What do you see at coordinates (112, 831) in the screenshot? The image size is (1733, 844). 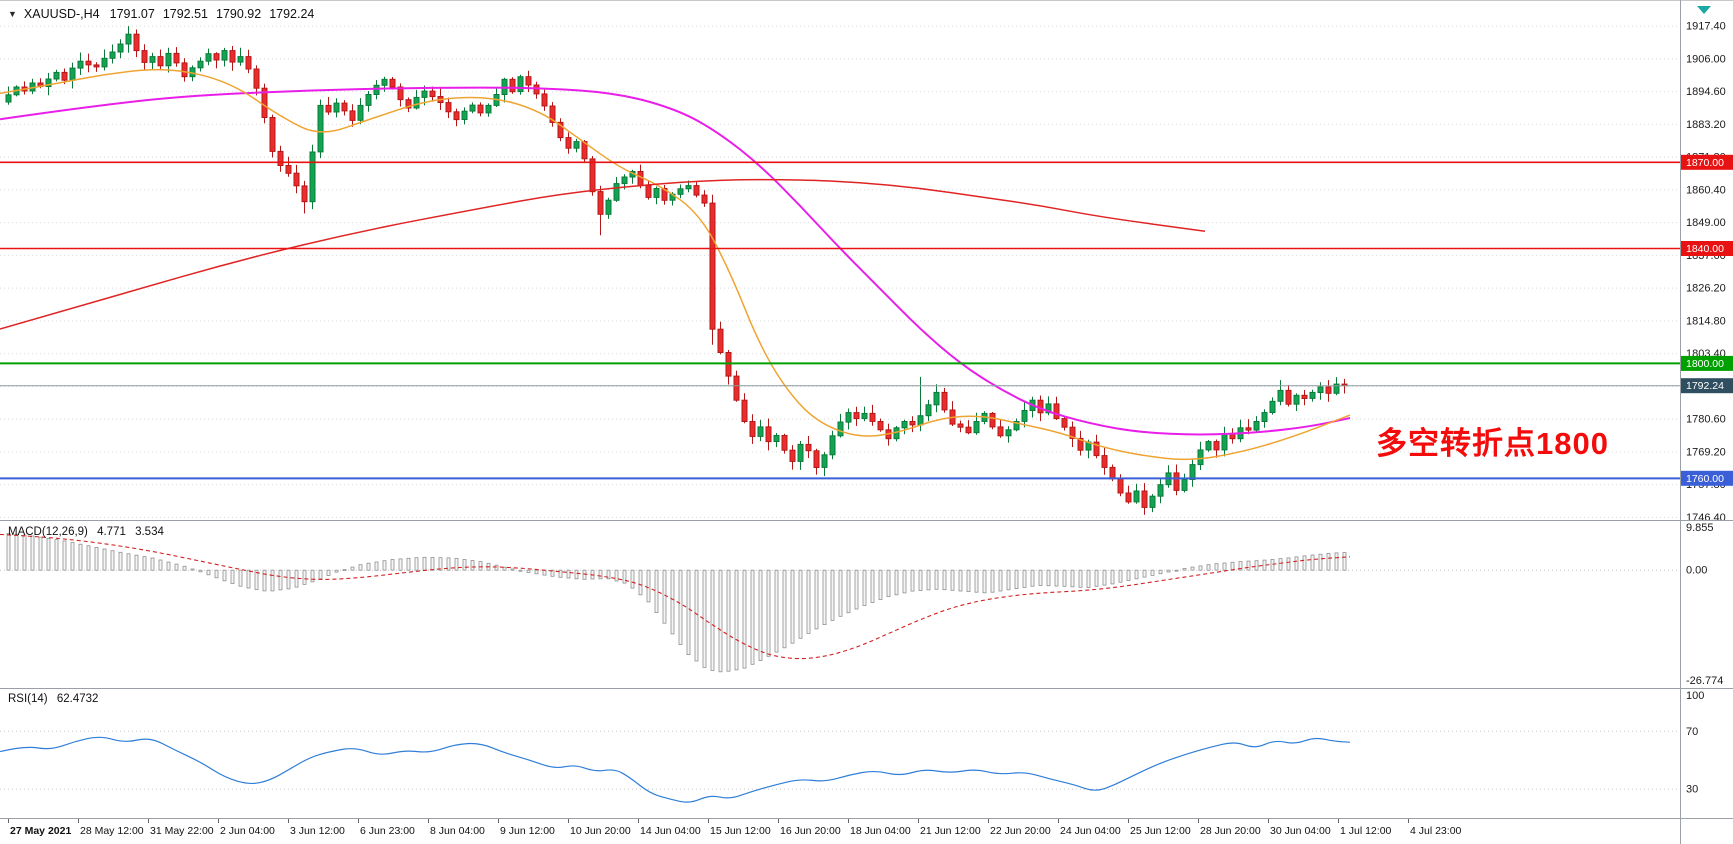 I see `time-axis-label: 28 May 12:00` at bounding box center [112, 831].